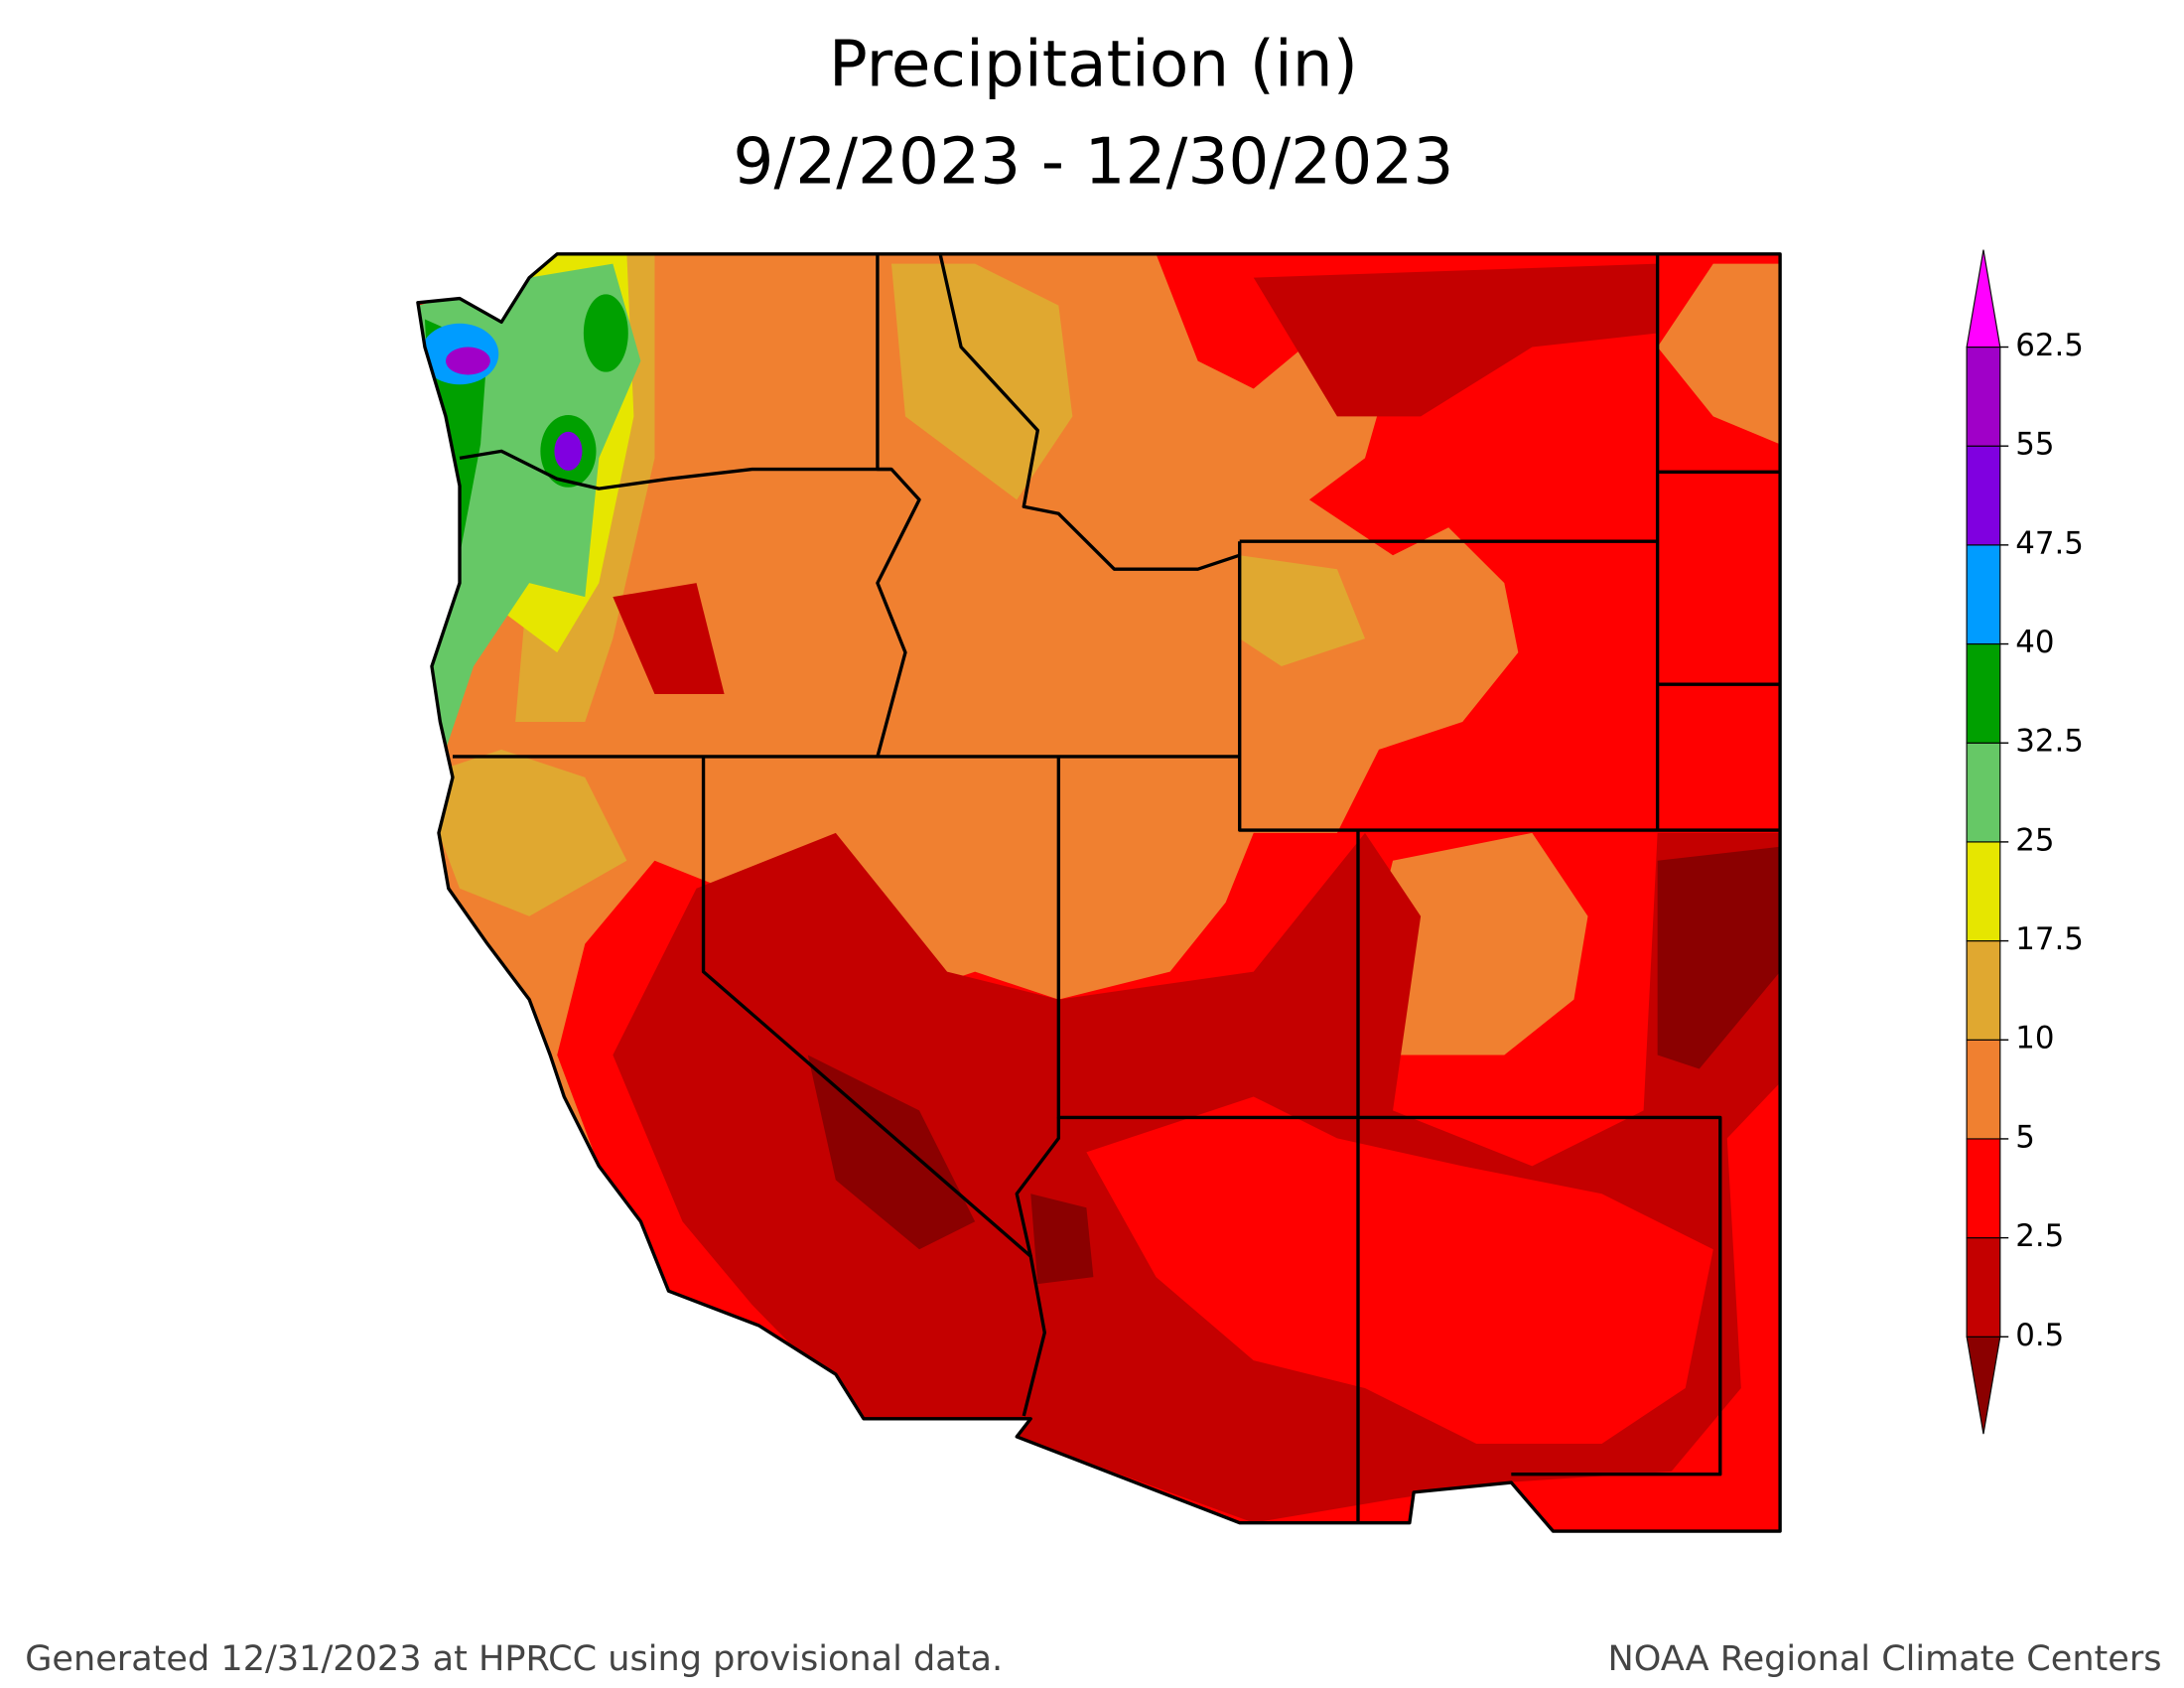  Describe the element at coordinates (2049, 345) in the screenshot. I see `colorbar-label: 62.5` at that location.